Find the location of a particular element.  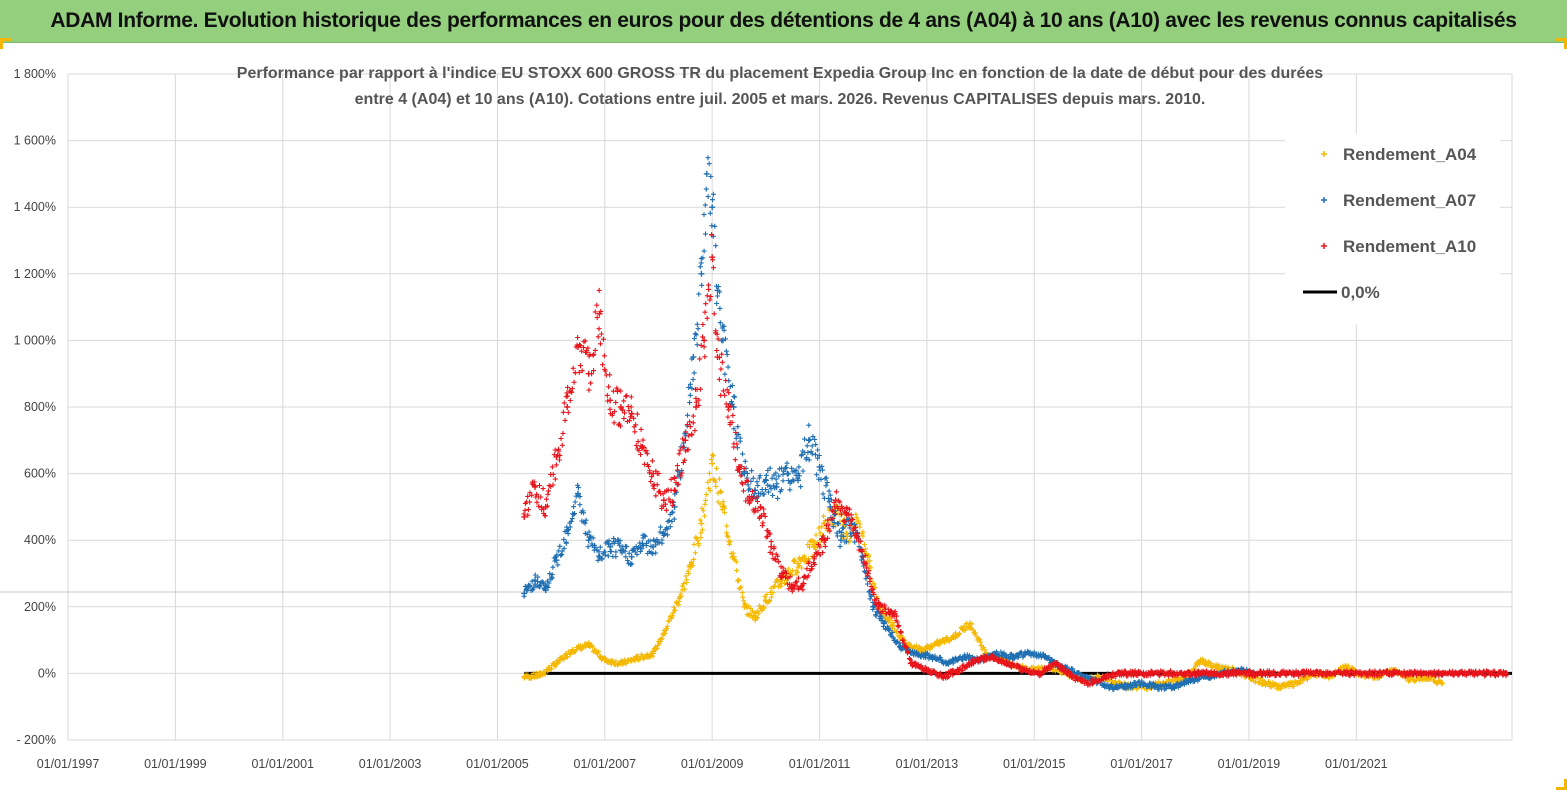

y-tick-label-10: - 200% is located at coordinates (36, 740).